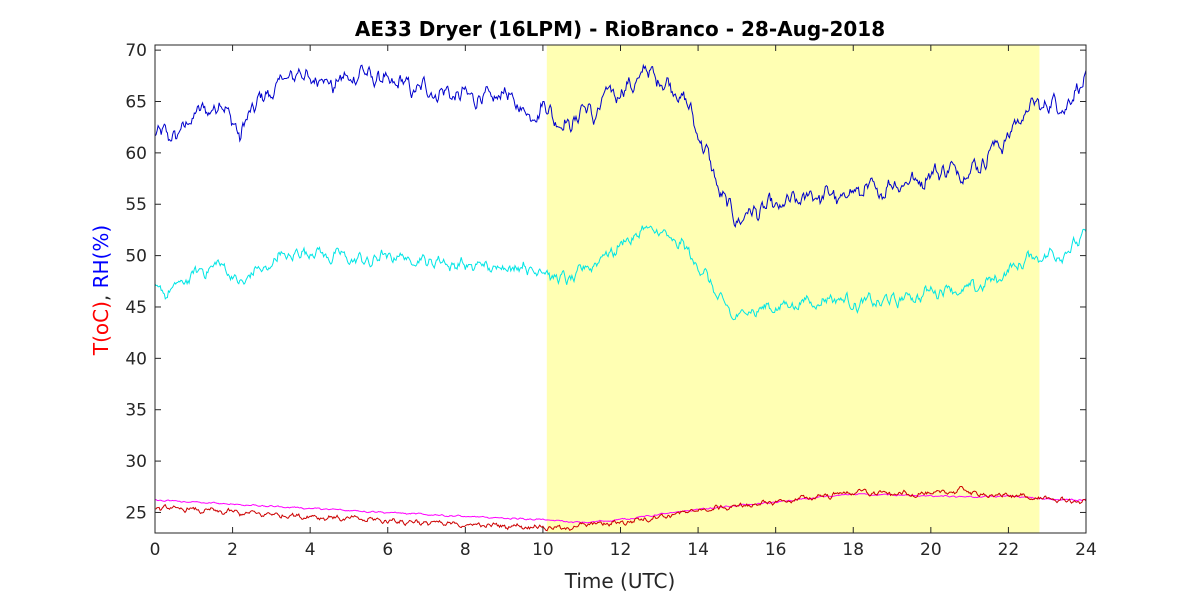 This screenshot has width=1200, height=600. What do you see at coordinates (853, 550) in the screenshot?
I see `x-tick-label: 18` at bounding box center [853, 550].